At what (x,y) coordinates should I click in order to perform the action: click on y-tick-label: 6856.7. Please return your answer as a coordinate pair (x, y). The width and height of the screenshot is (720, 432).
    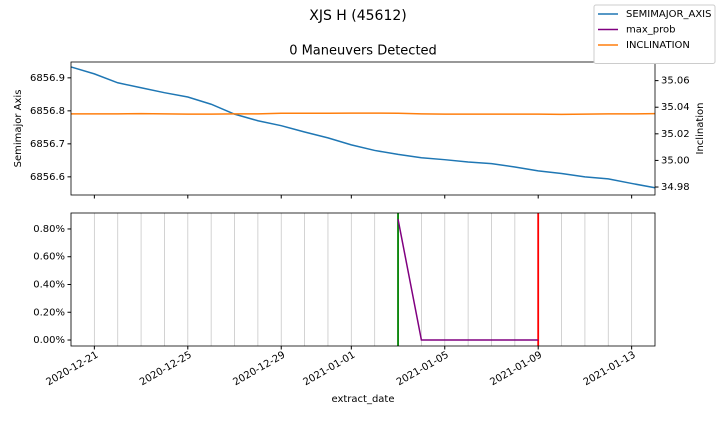
    Looking at the image, I should click on (47, 144).